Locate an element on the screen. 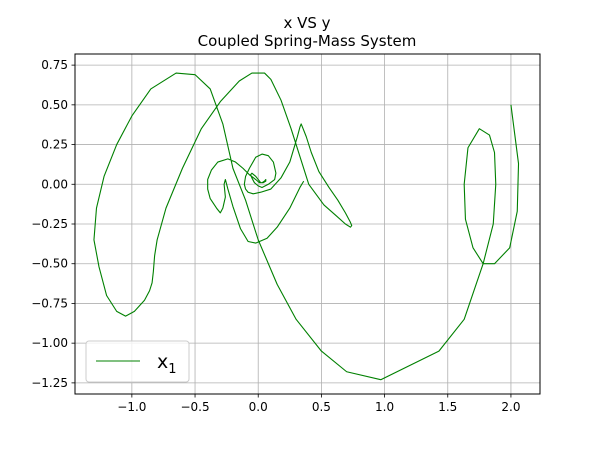 This screenshot has height=450, width=600. legend-label: x1 is located at coordinates (167, 364).